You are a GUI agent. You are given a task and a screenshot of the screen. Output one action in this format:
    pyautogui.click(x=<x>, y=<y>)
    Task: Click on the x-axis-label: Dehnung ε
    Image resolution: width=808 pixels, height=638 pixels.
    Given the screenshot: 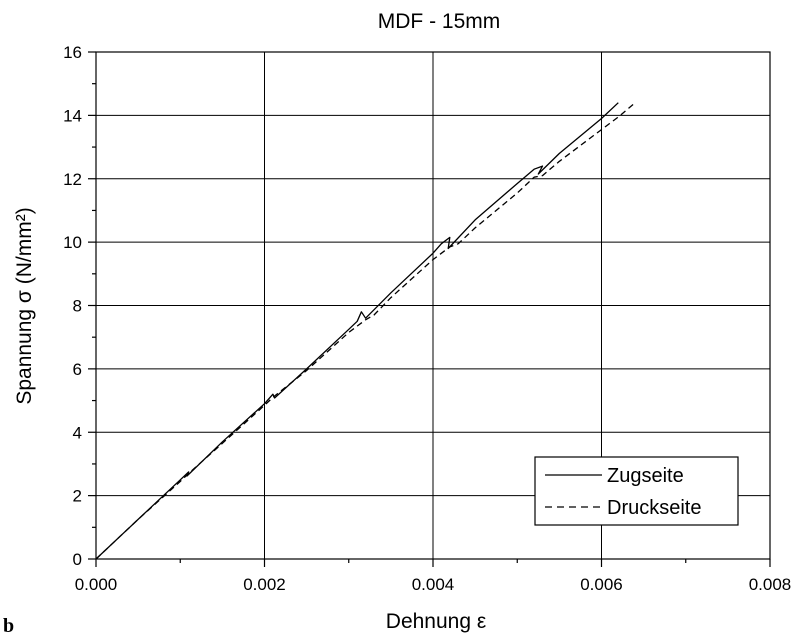 What is the action you would take?
    pyautogui.click(x=436, y=621)
    